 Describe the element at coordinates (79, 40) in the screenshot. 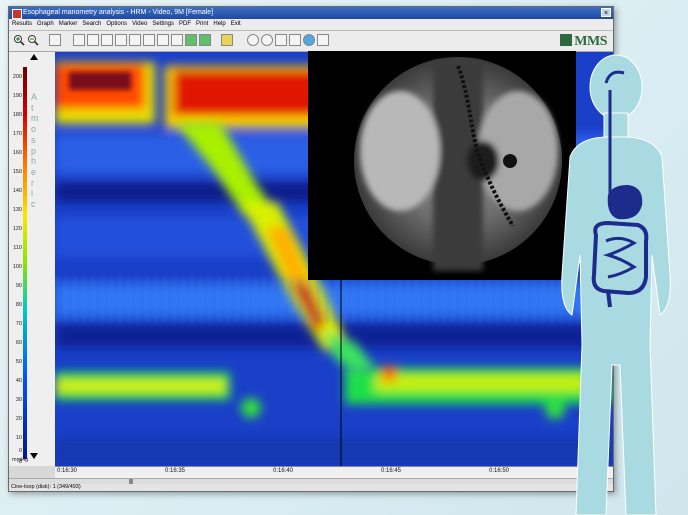

I see `view-1-icon` at that location.